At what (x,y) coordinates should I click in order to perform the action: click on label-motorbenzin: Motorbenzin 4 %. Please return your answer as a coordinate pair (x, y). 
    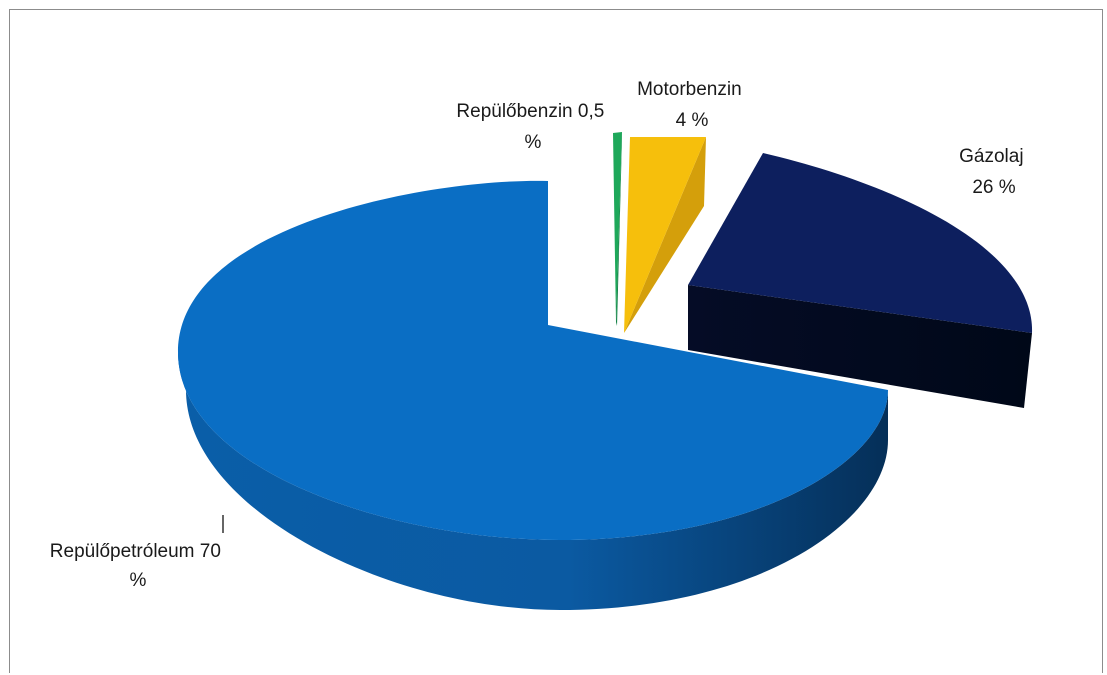
    Looking at the image, I should click on (692, 105).